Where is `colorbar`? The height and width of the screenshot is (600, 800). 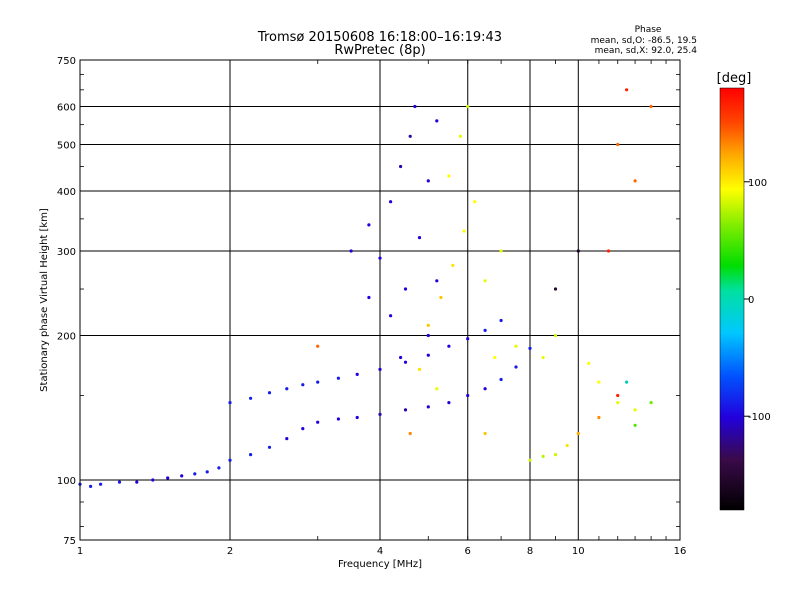
colorbar is located at coordinates (732, 299).